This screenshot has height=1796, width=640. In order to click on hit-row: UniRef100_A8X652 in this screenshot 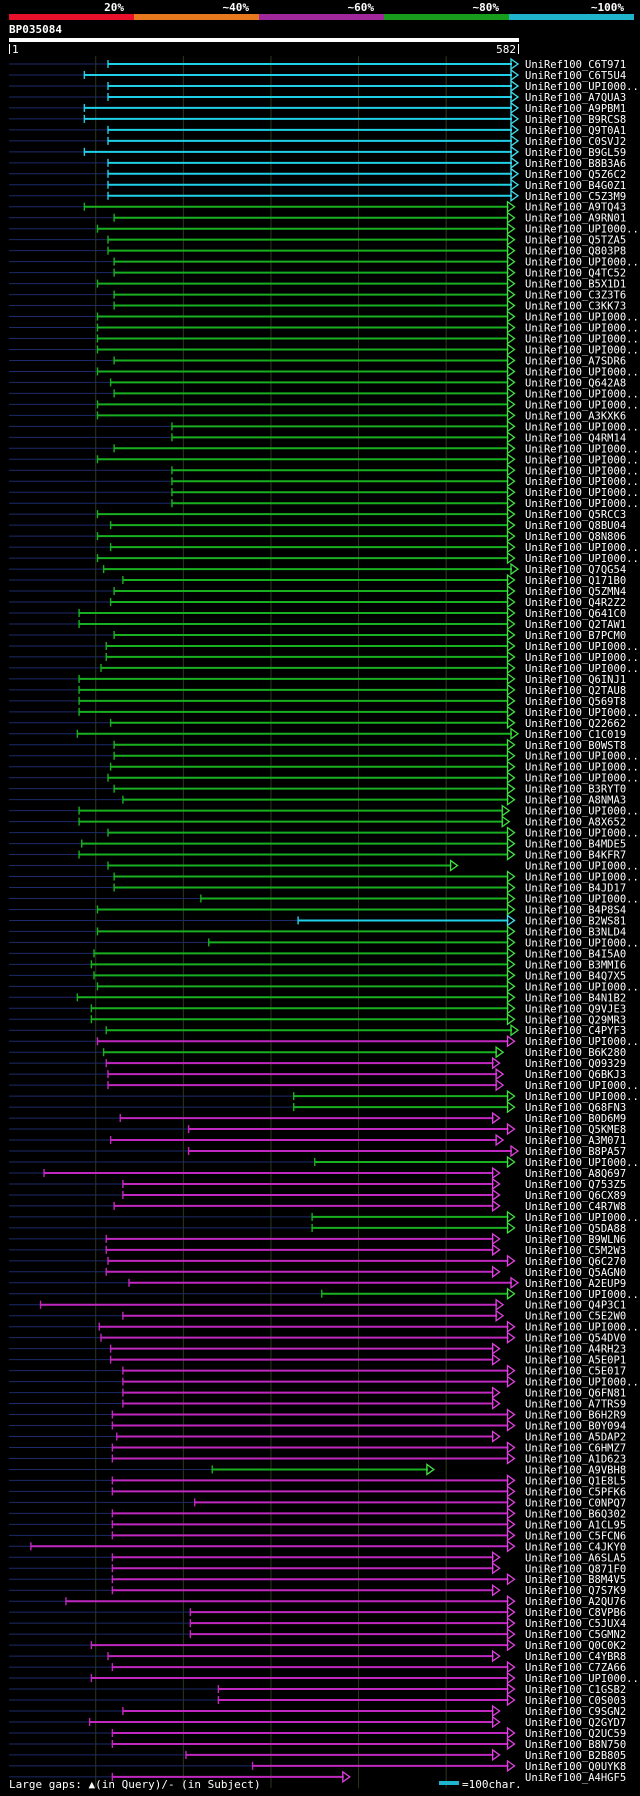, I will do `click(317, 822)`.